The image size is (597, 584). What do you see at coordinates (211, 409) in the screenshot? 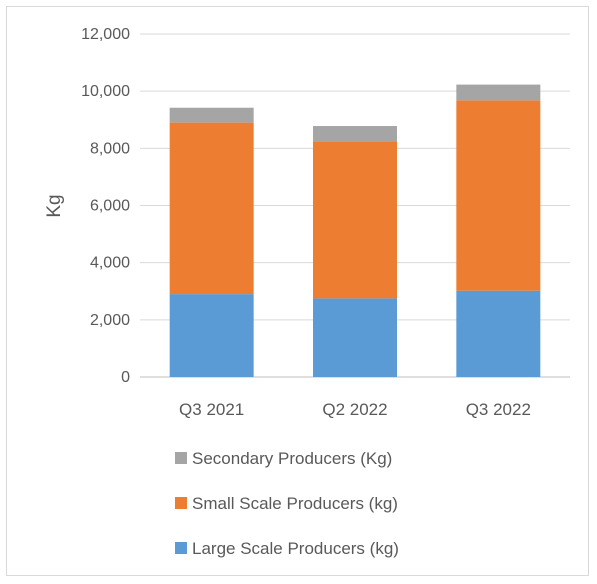
I see `x-category-label: Q3 2021` at bounding box center [211, 409].